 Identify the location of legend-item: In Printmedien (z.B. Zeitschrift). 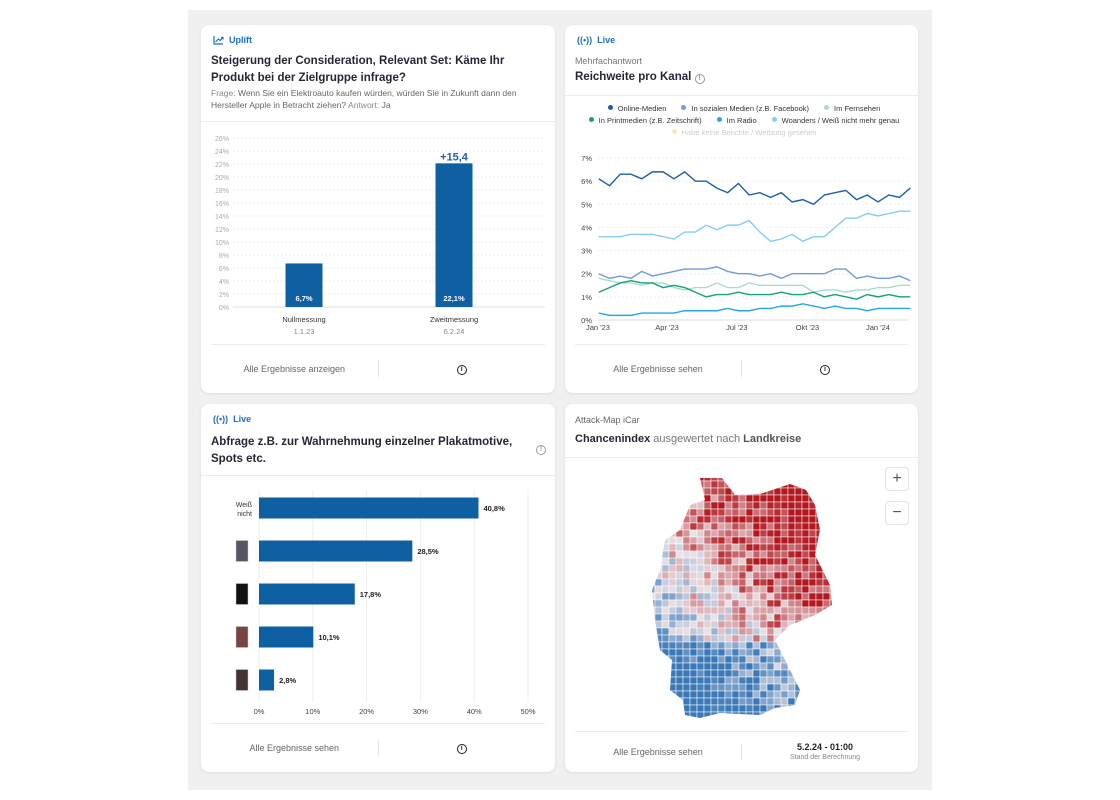
(643, 120).